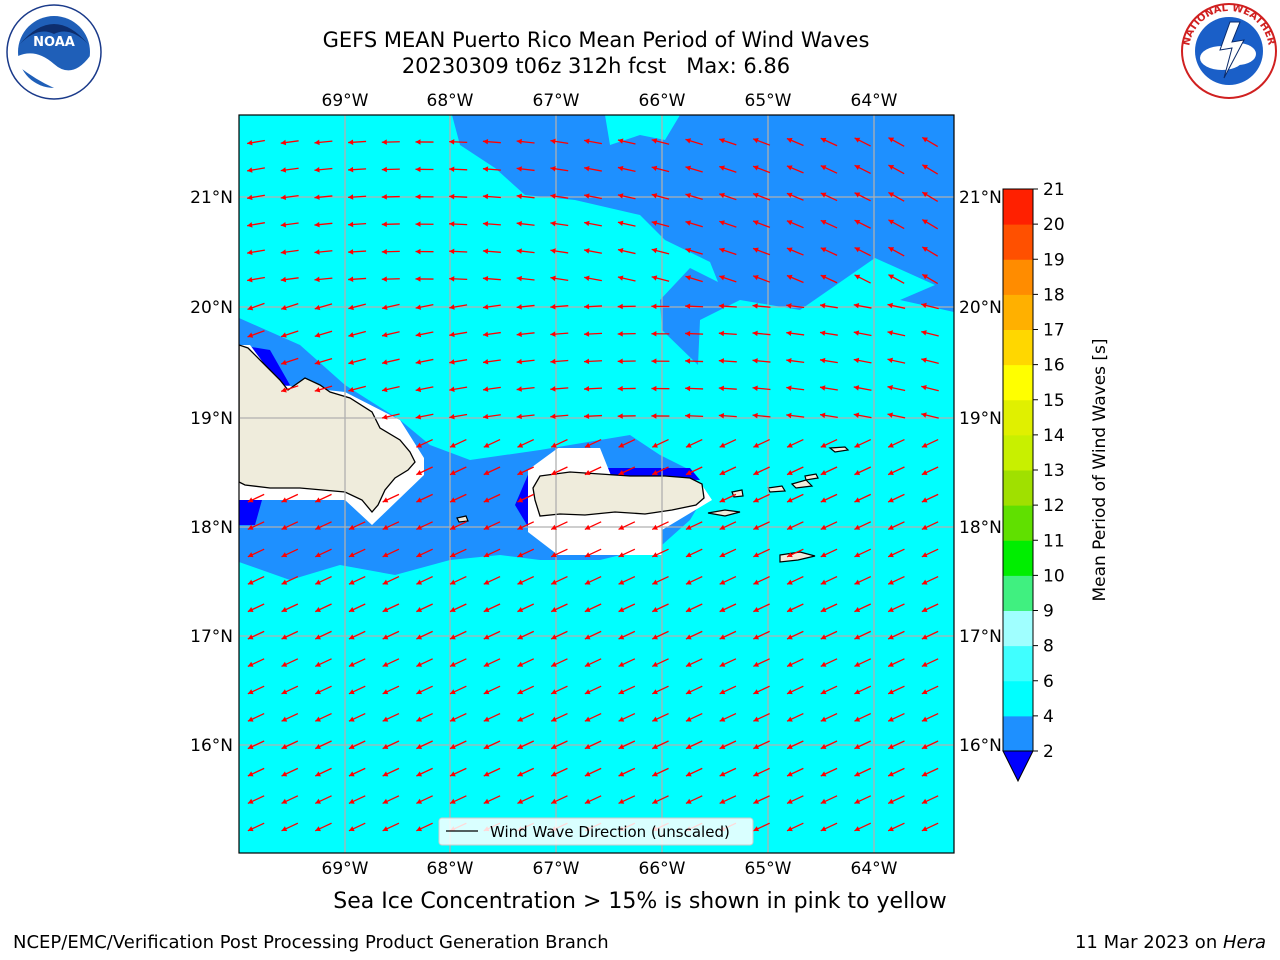  Describe the element at coordinates (980, 472) in the screenshot. I see `latitude-labels-right: 21°N 20°N 19°N 18°N 17°N 16°N` at that location.